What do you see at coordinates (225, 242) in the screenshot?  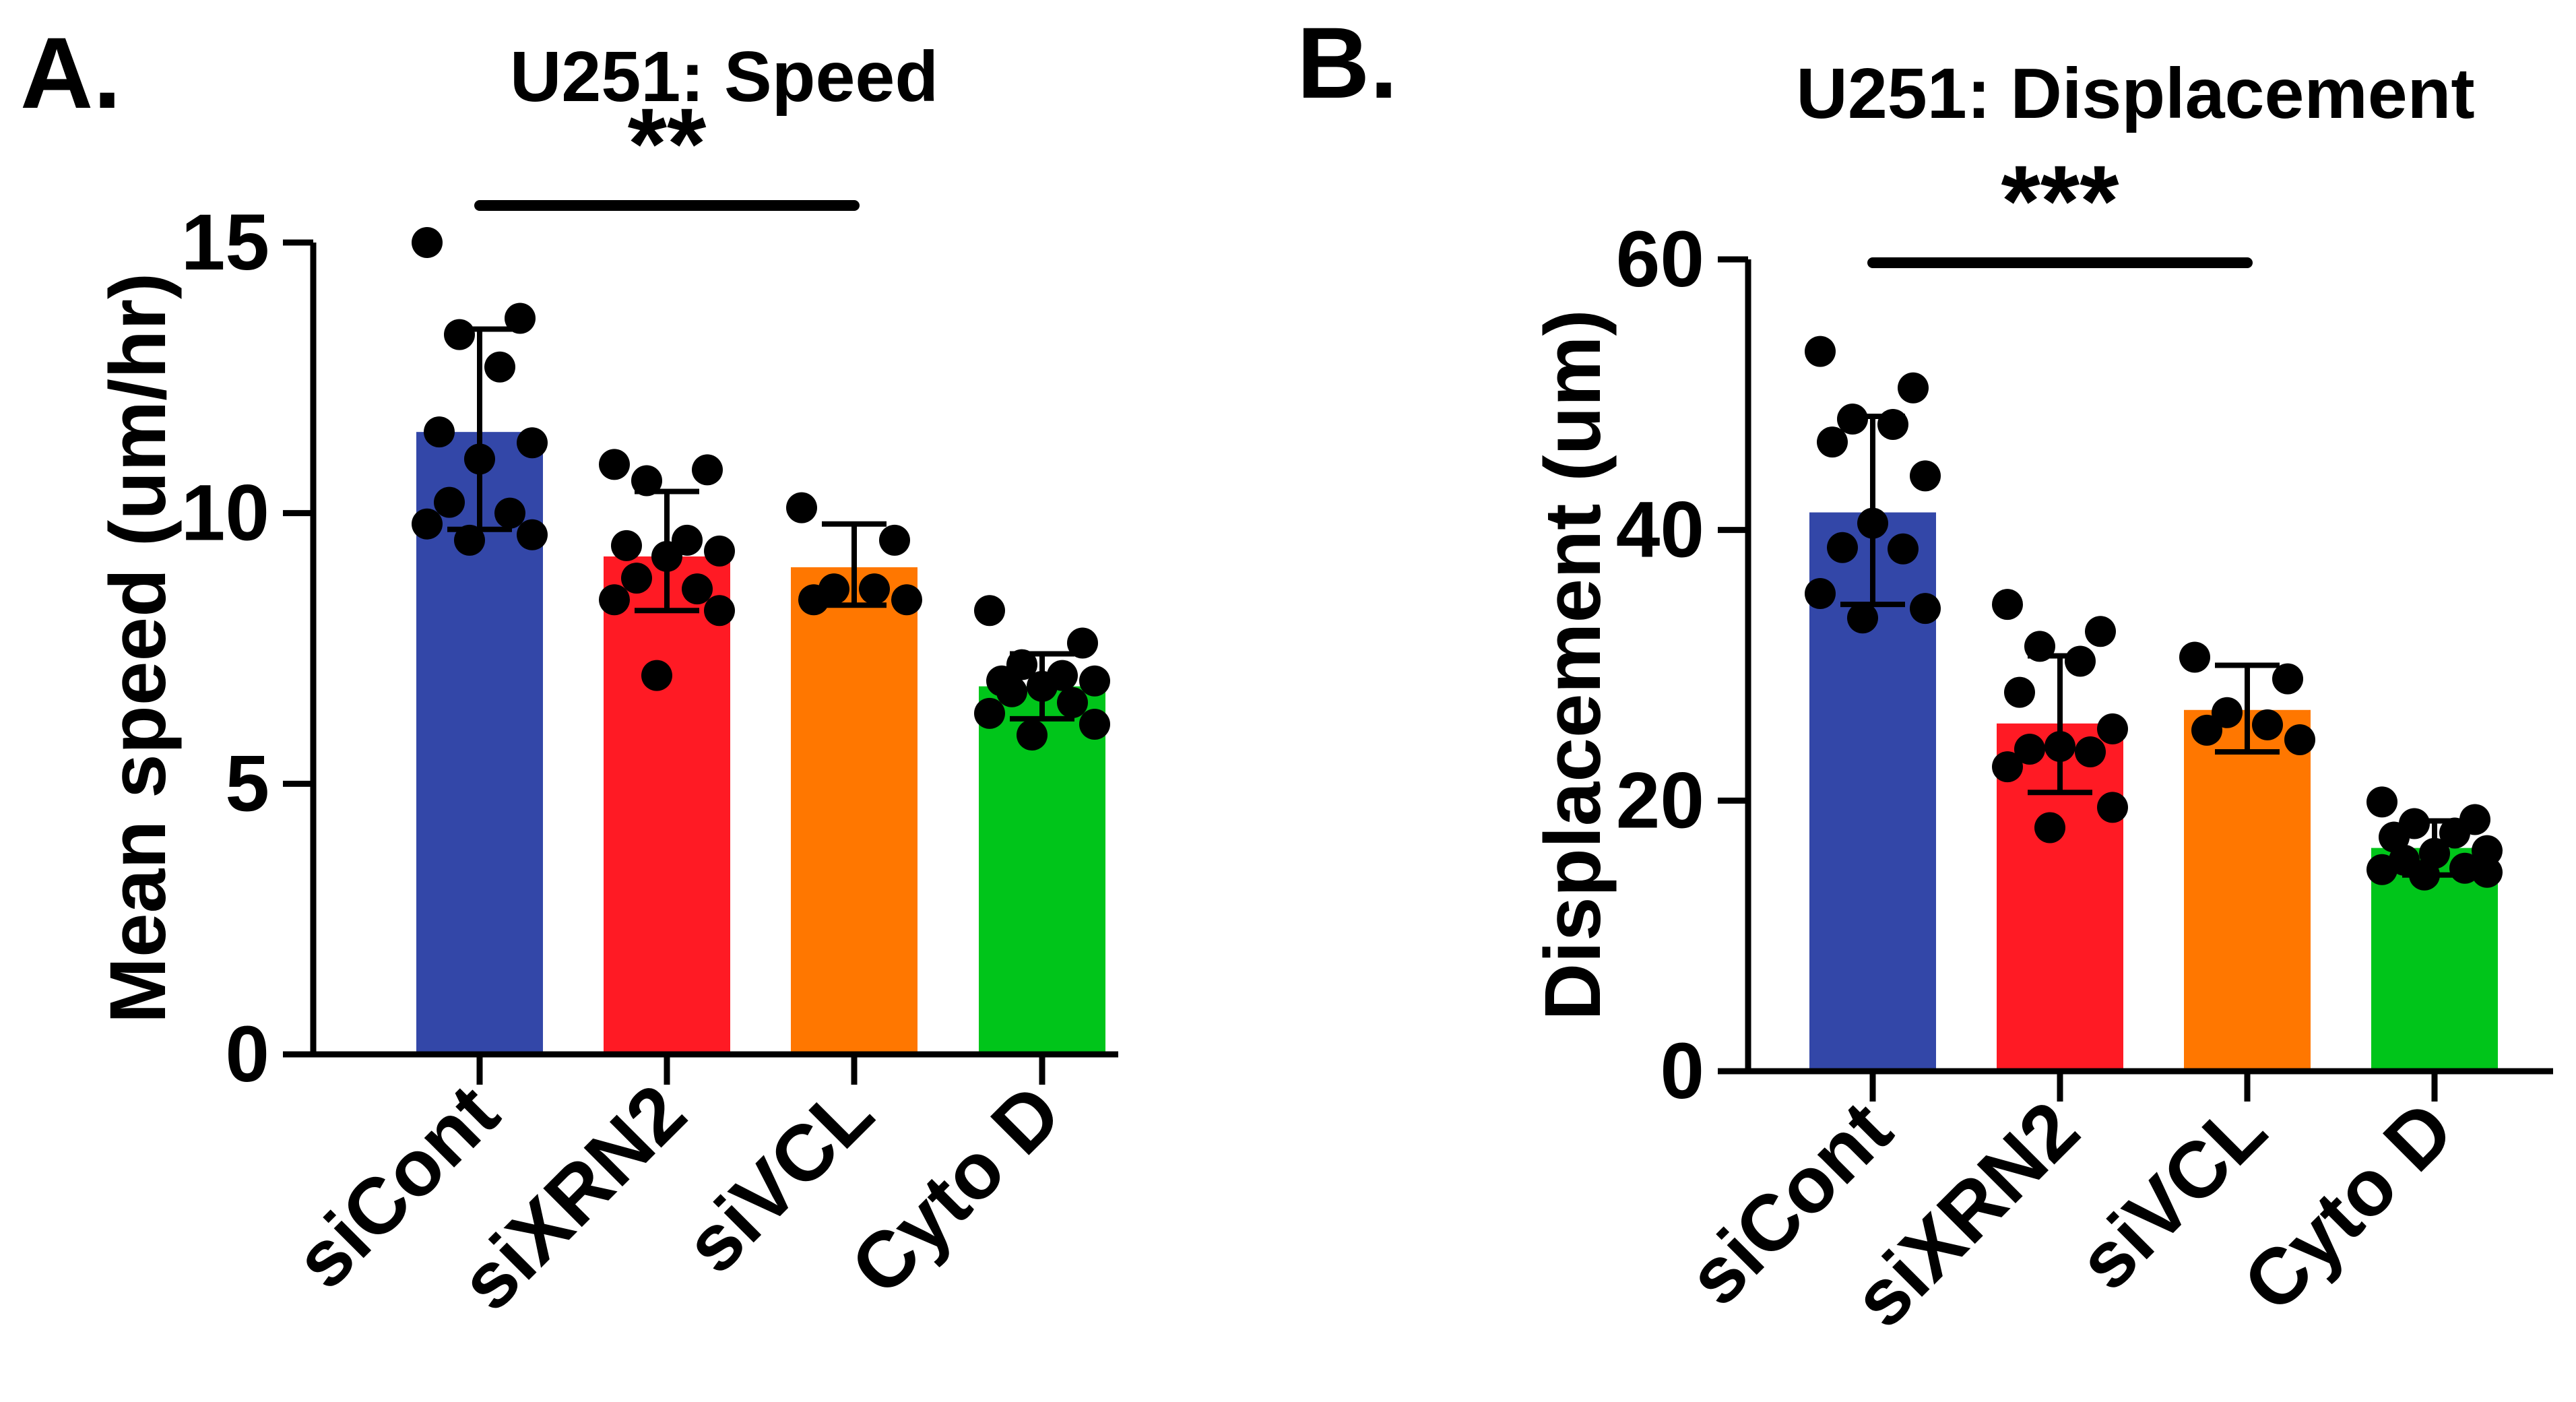 I see `y-tick-label: 15` at bounding box center [225, 242].